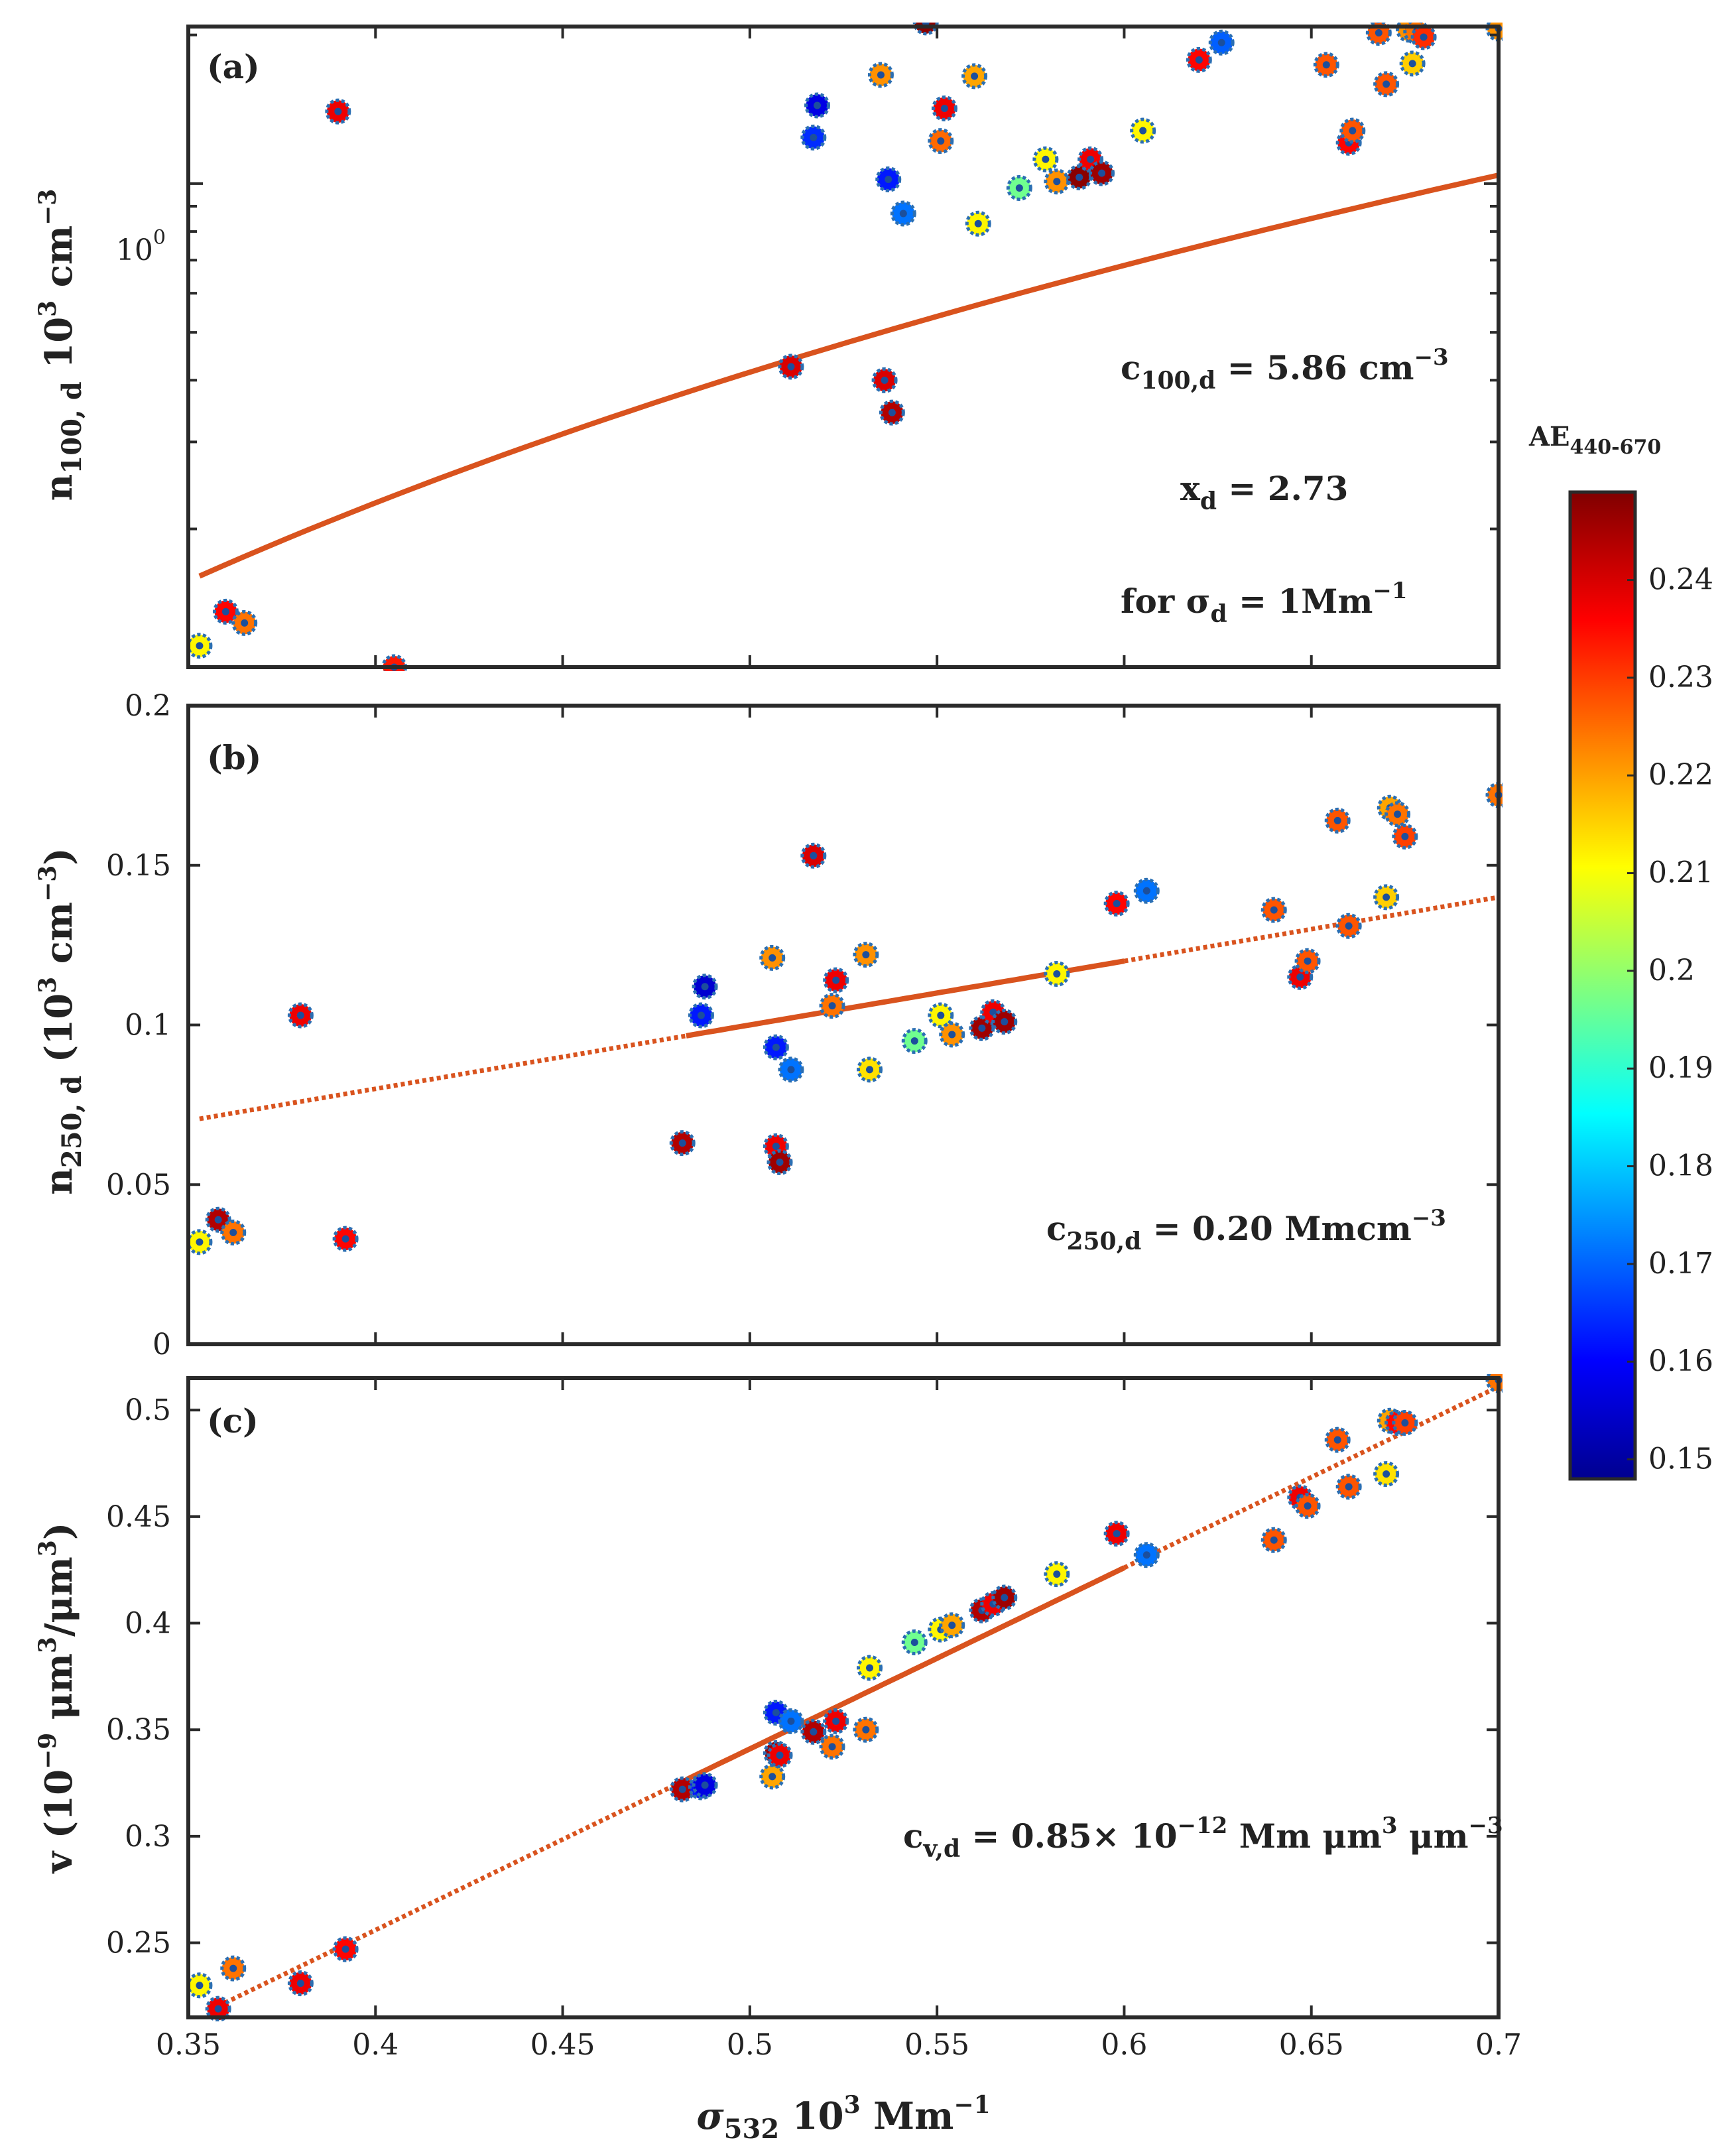 This screenshot has width=1722, height=2156. I want to click on marker-ring, so click(925, 29).